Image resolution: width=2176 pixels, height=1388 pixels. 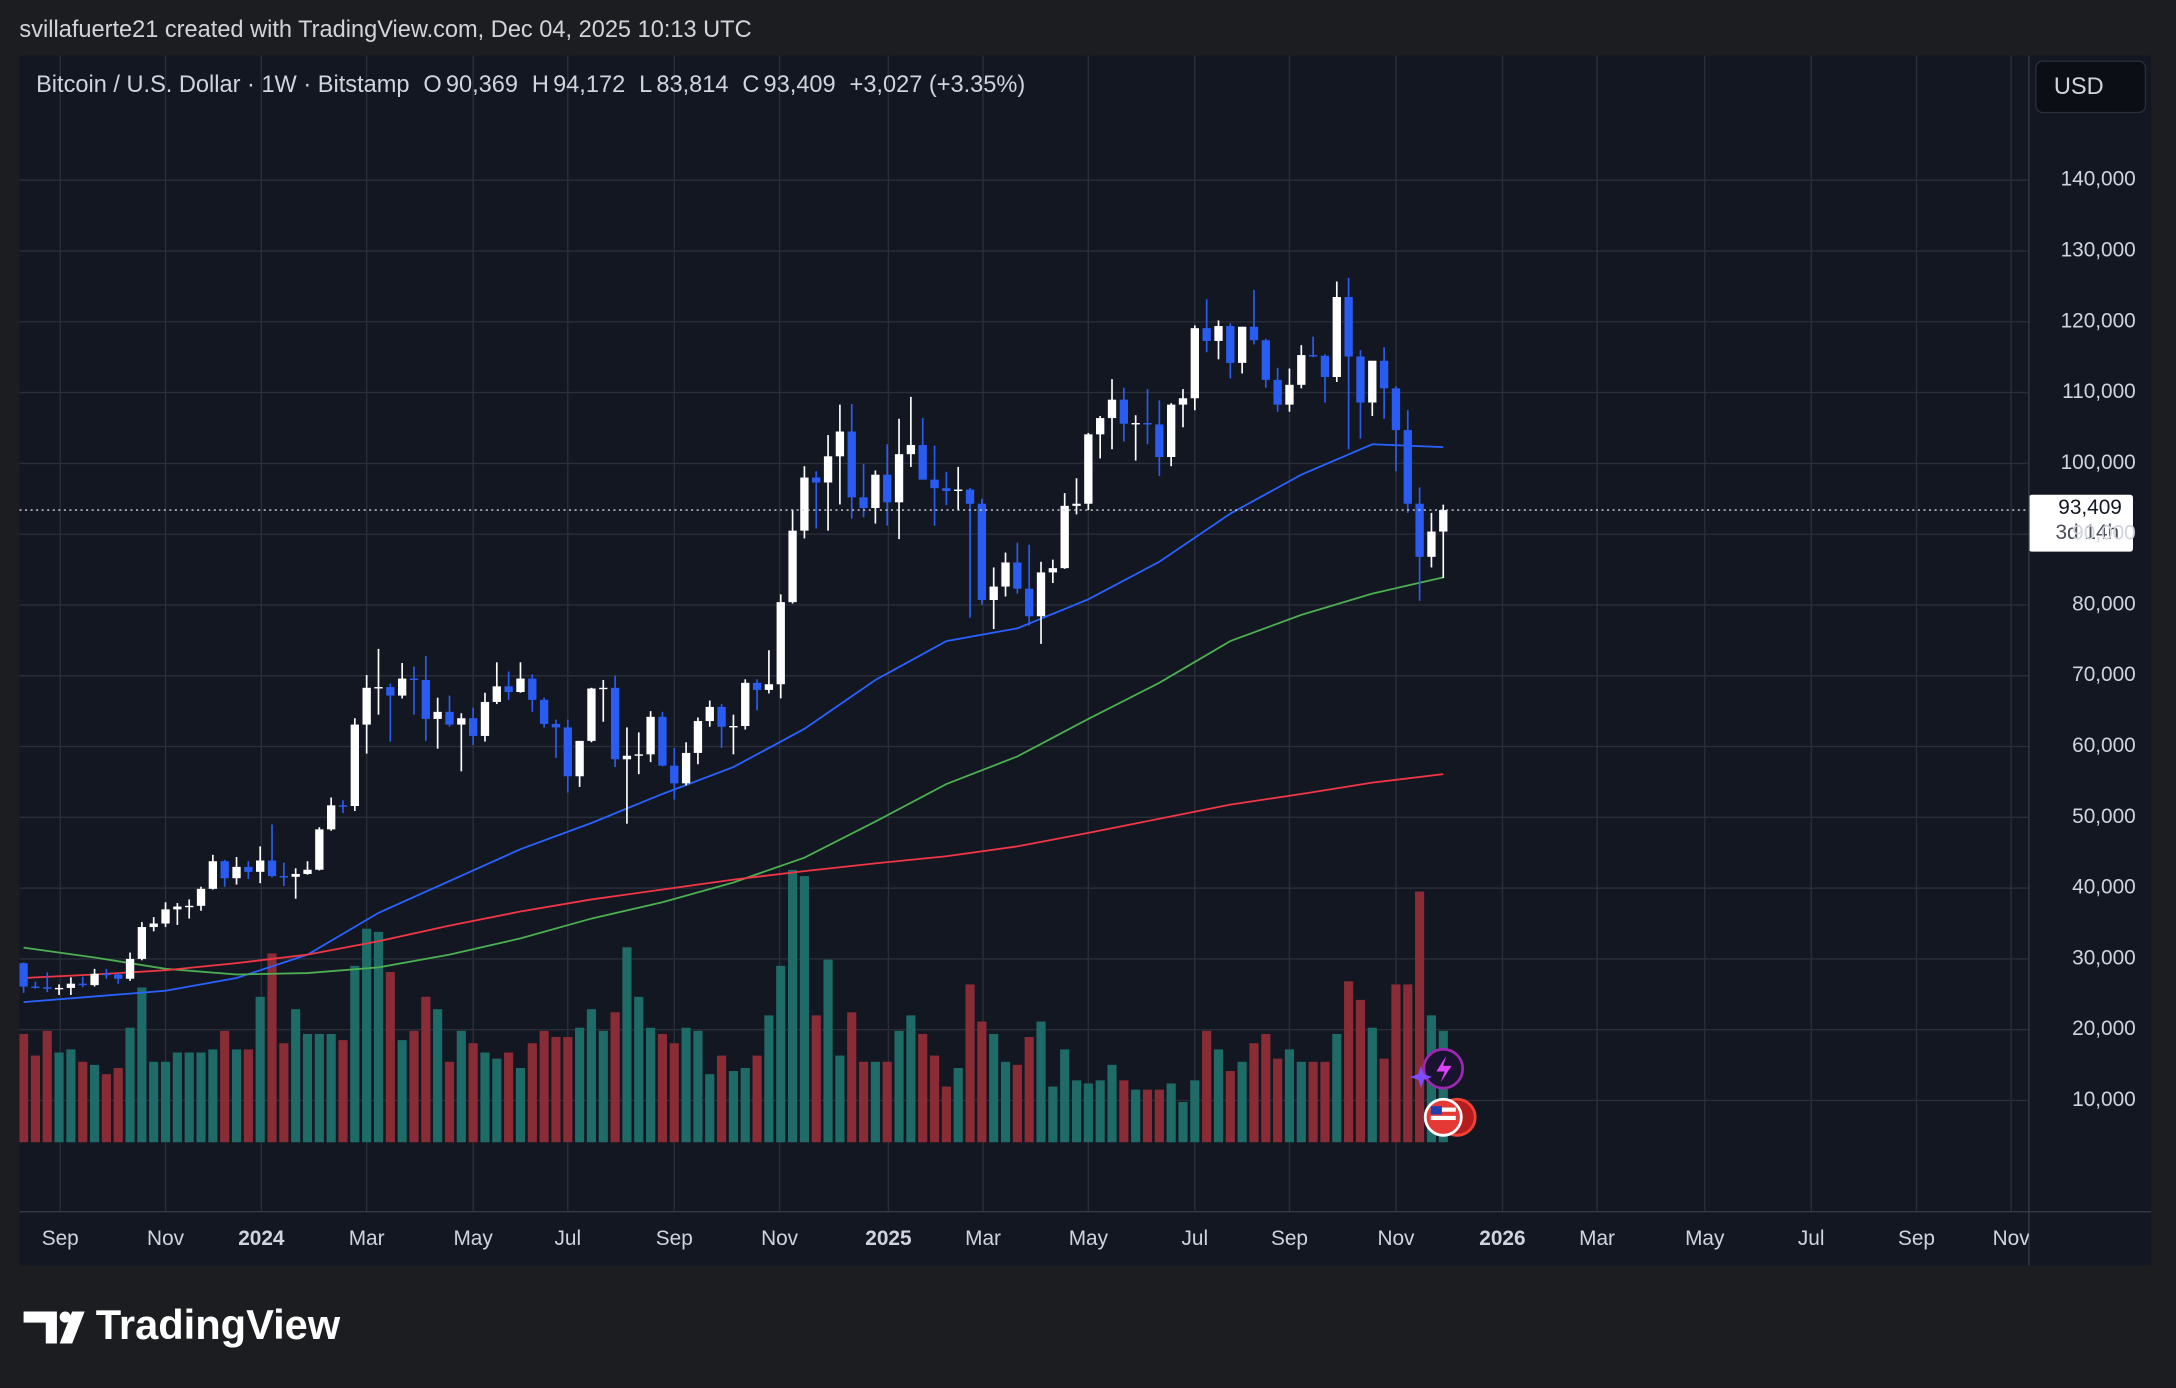 I want to click on y-tick-label: 10,000, so click(x=2104, y=1099).